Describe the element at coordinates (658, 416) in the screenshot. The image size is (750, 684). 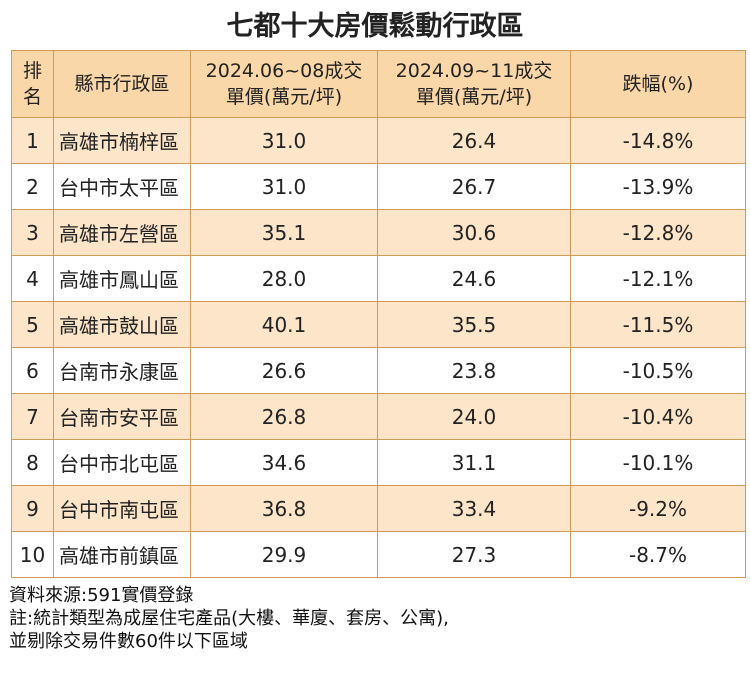
I see `change-cell: -10.4%` at that location.